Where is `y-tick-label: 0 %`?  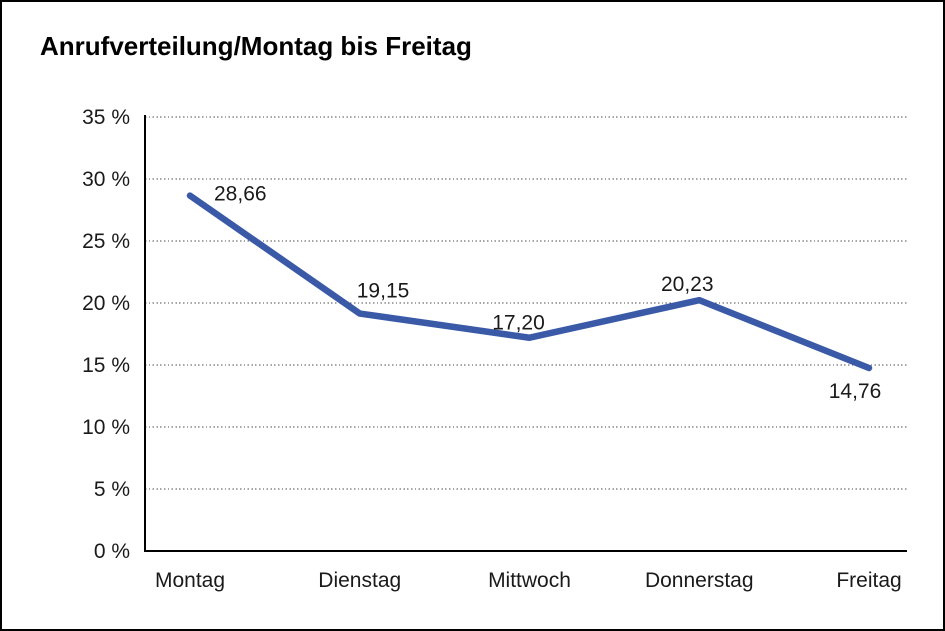 y-tick-label: 0 % is located at coordinates (112, 551).